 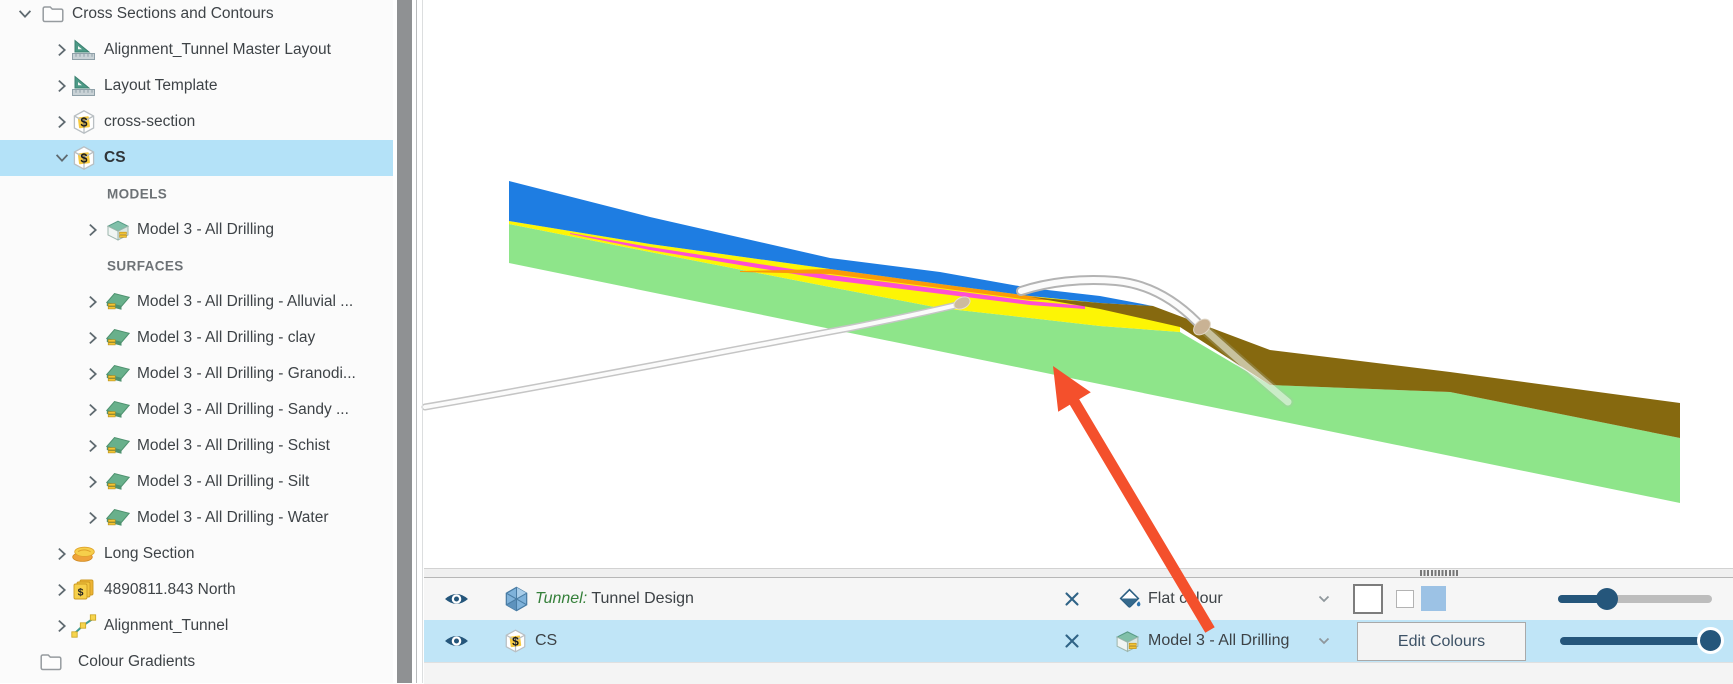 I want to click on colour-swatch-secondary, so click(x=1405, y=599).